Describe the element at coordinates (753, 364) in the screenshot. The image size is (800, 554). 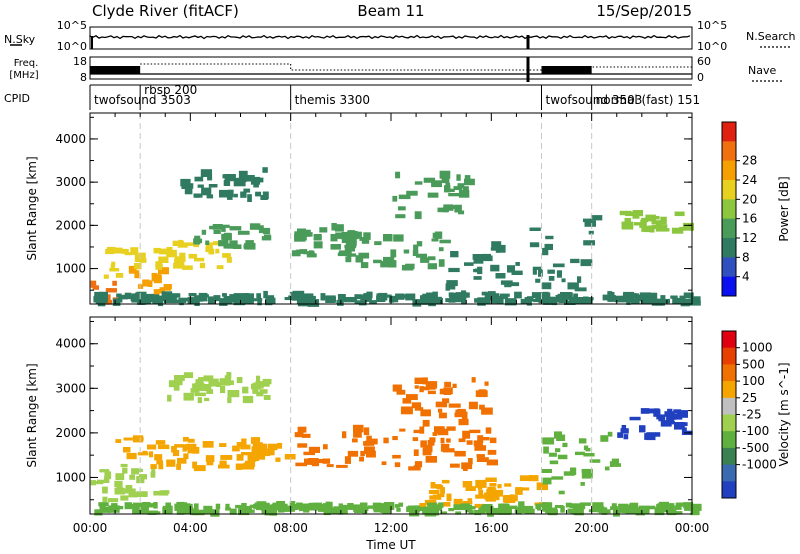
I see `colorbar-tick-label: 500` at that location.